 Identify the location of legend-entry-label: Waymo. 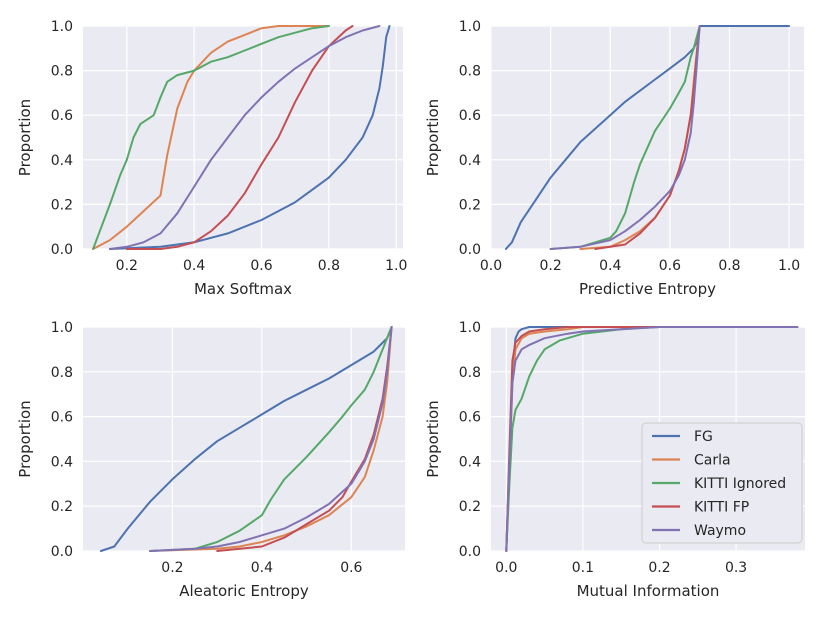
(720, 531).